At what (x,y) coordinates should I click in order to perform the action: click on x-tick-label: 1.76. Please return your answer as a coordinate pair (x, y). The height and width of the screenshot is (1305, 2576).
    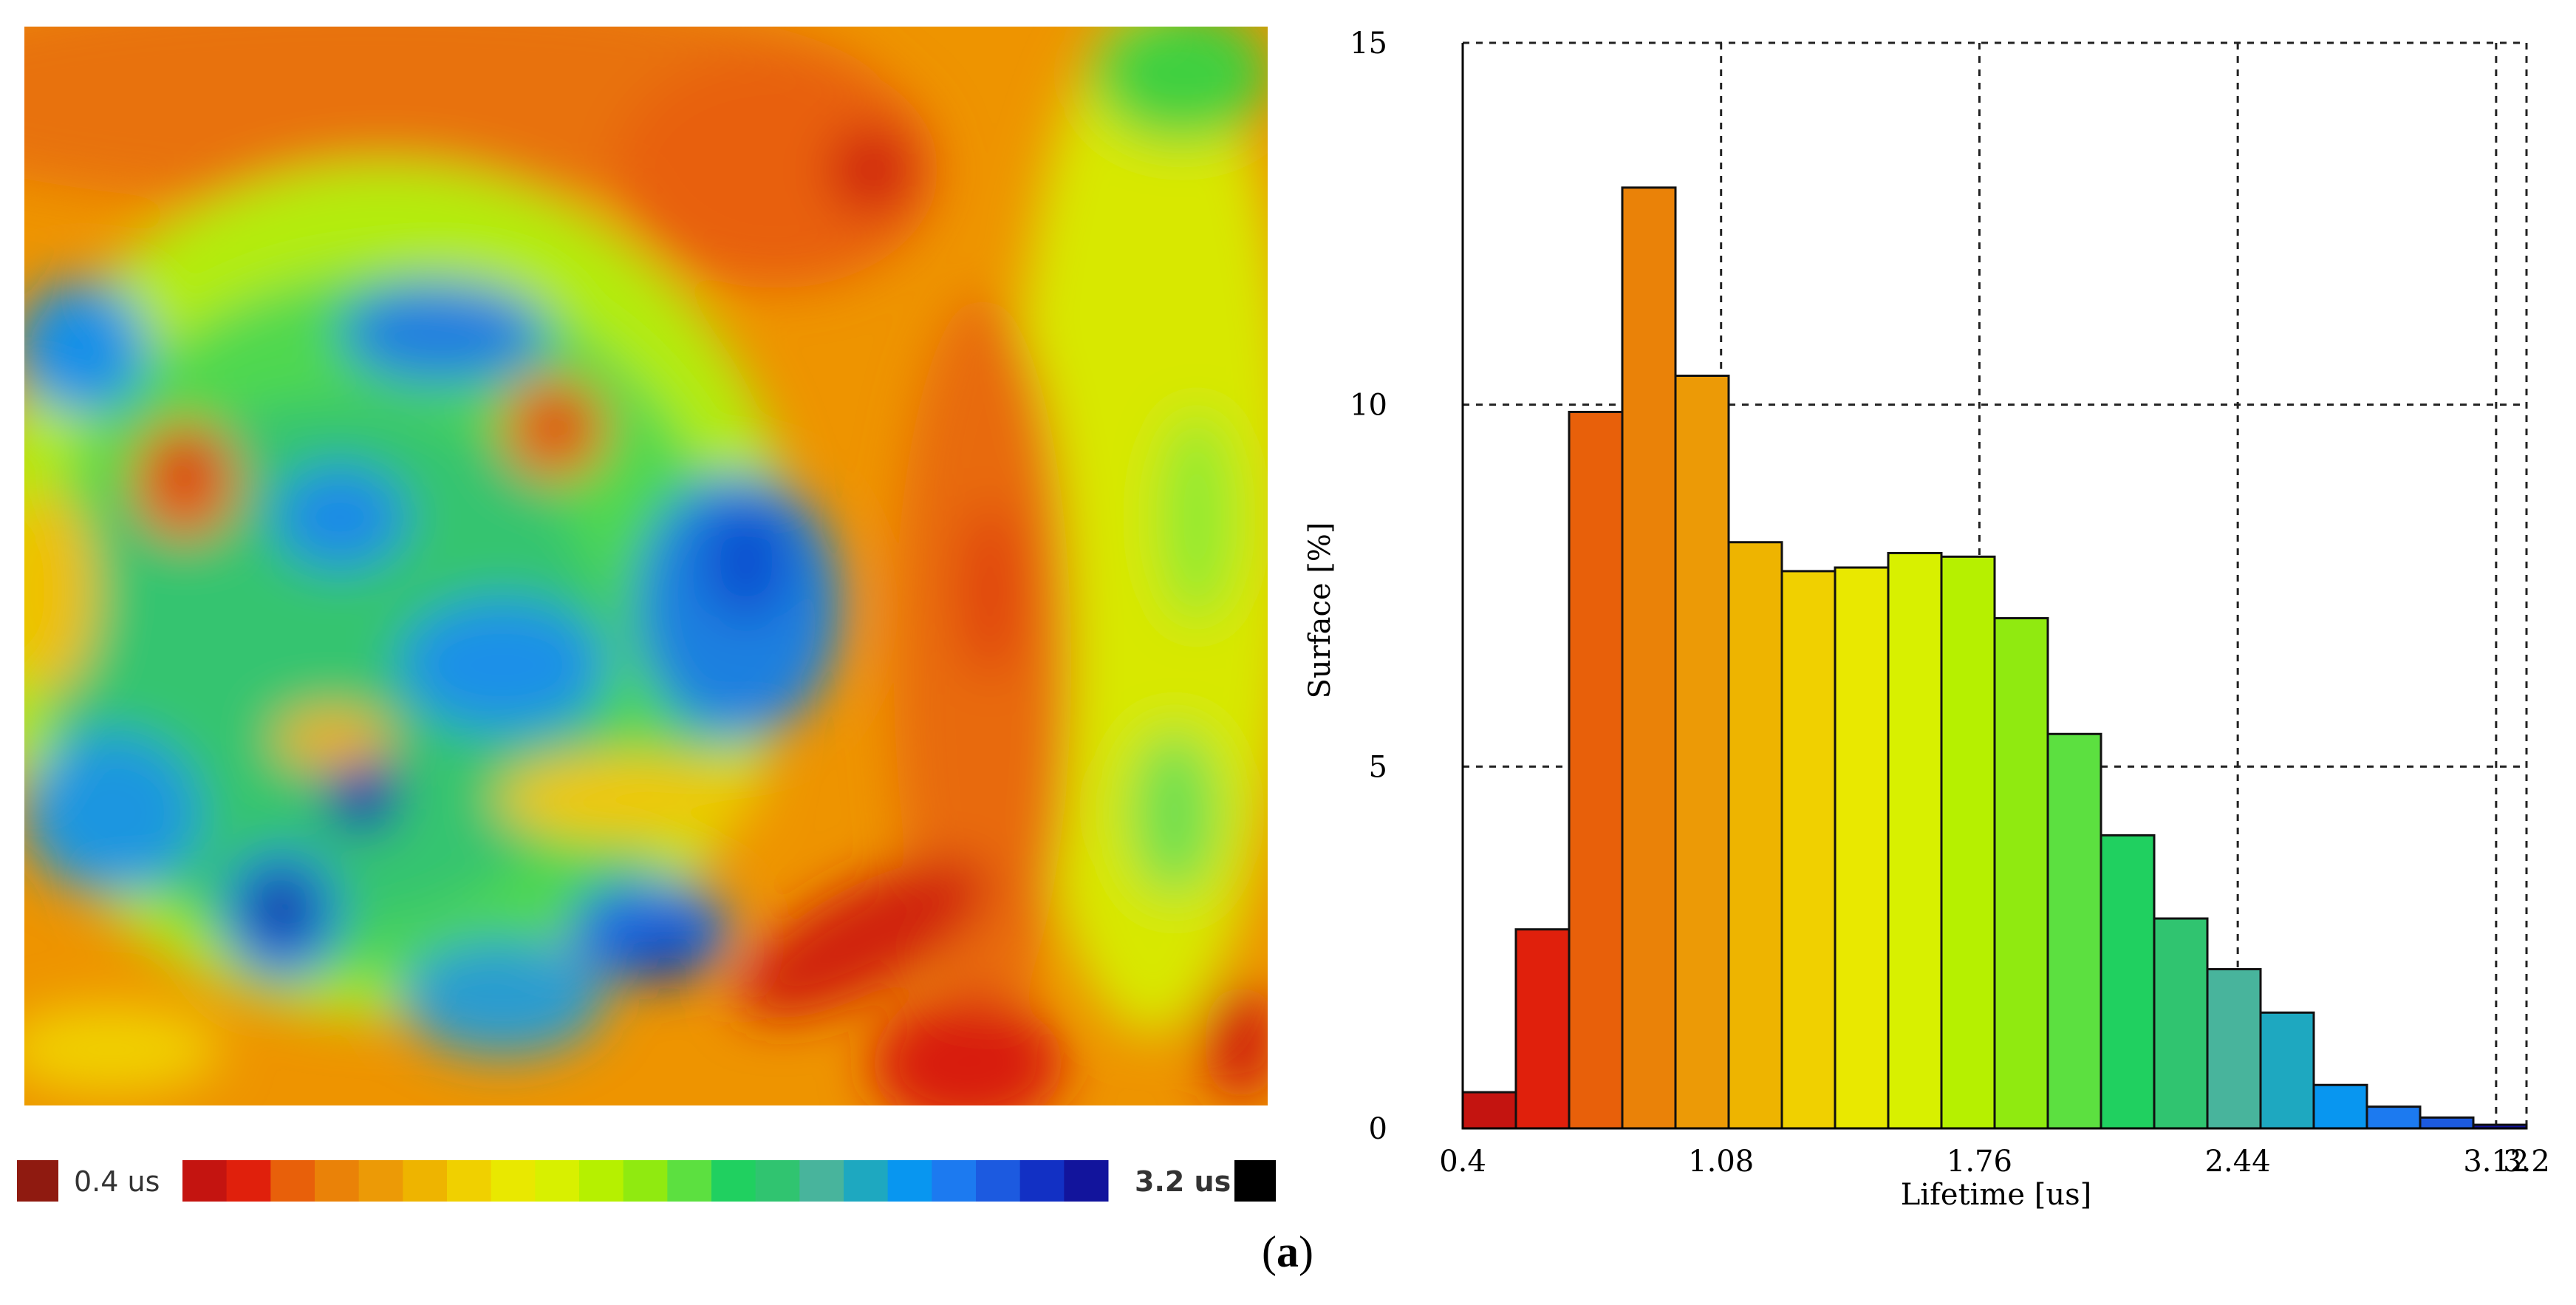
    Looking at the image, I should click on (1979, 1162).